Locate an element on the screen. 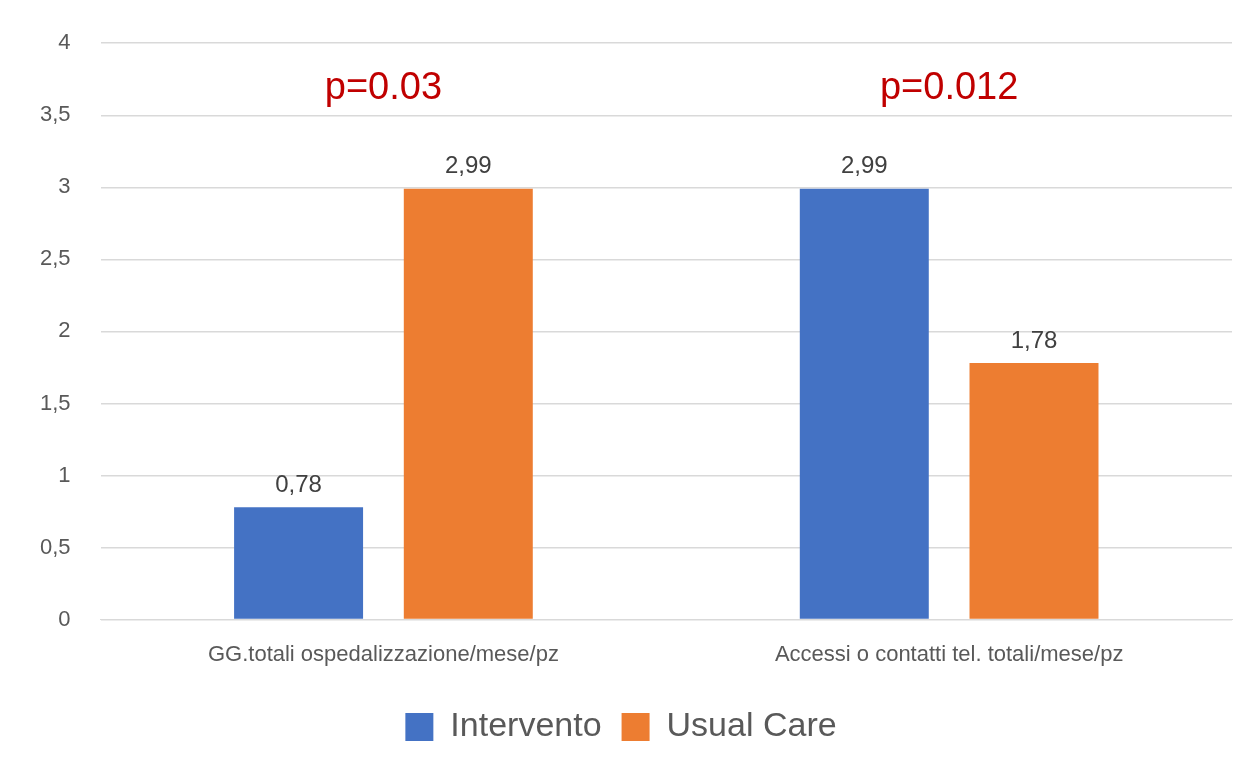 This screenshot has width=1242, height=760. y-tick-label: 1 is located at coordinates (64, 474).